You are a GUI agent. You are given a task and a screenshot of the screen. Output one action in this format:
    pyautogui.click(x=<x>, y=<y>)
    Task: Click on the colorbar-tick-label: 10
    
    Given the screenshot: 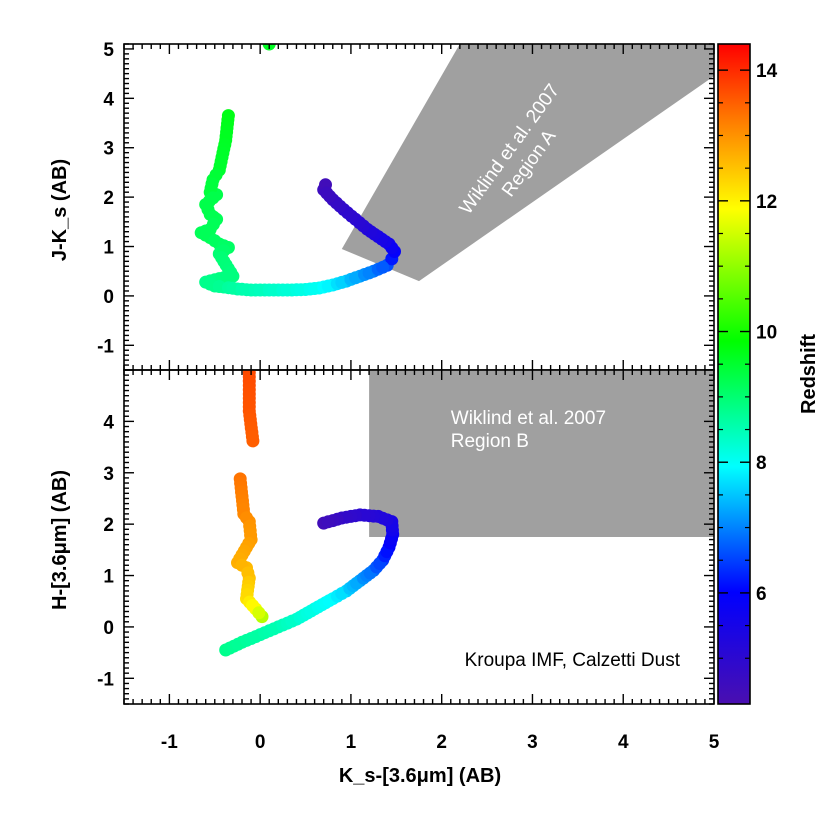 What is the action you would take?
    pyautogui.click(x=766, y=333)
    